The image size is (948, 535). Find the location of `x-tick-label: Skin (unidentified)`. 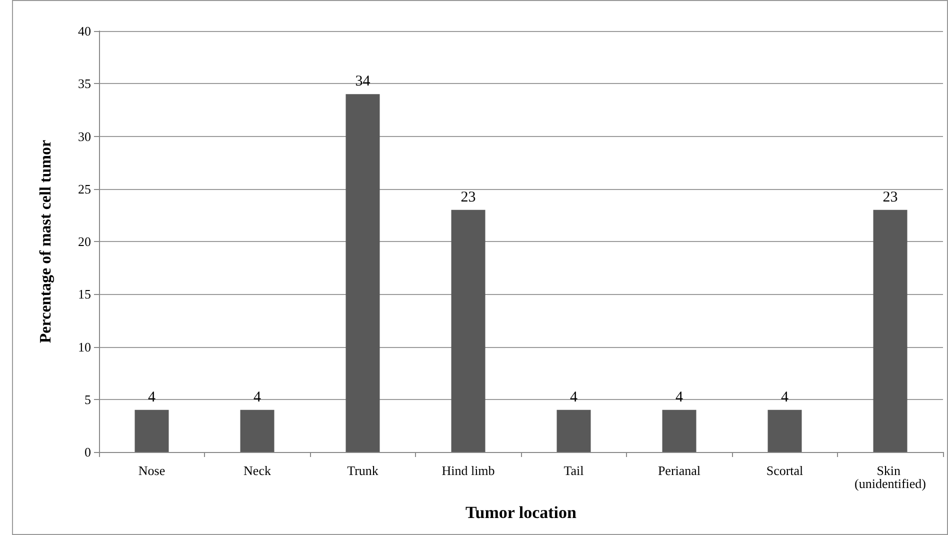

x-tick-label: Skin (unidentified) is located at coordinates (890, 477).